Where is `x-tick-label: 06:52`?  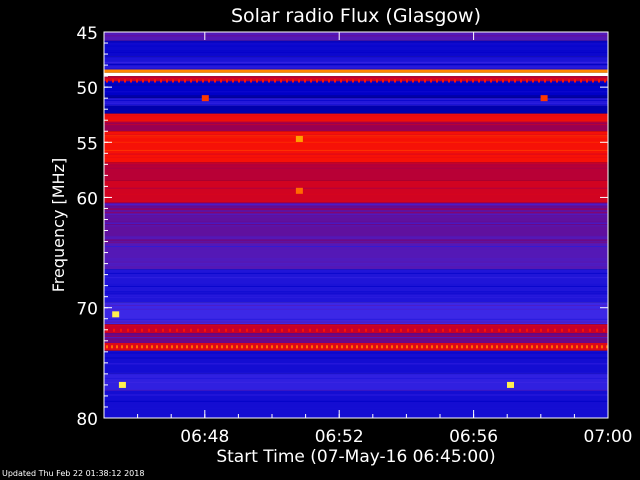 x-tick-label: 06:52 is located at coordinates (339, 437).